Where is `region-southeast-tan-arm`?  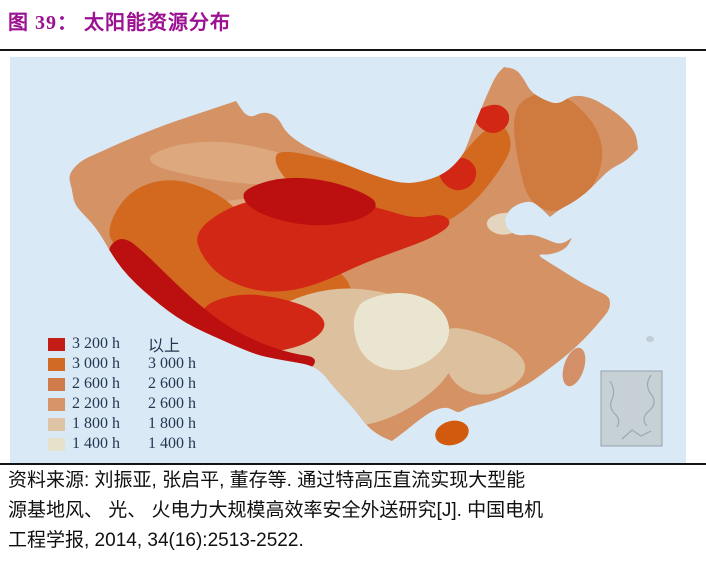 region-southeast-tan-arm is located at coordinates (483, 361).